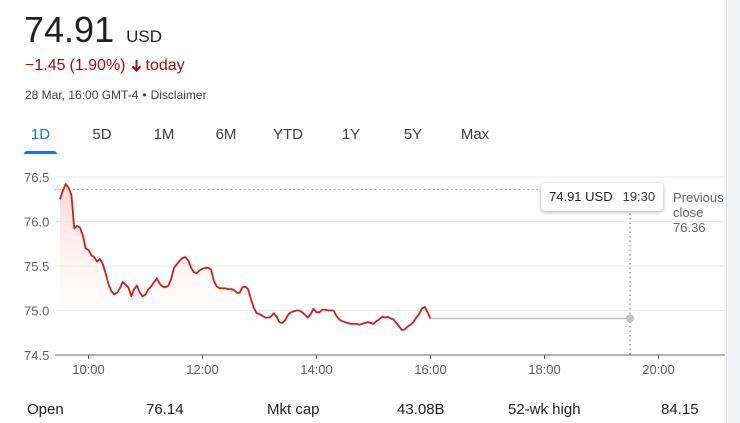 Image resolution: width=740 pixels, height=423 pixels. Describe the element at coordinates (421, 409) in the screenshot. I see `stat-mktcap-value: 43.08B` at that location.